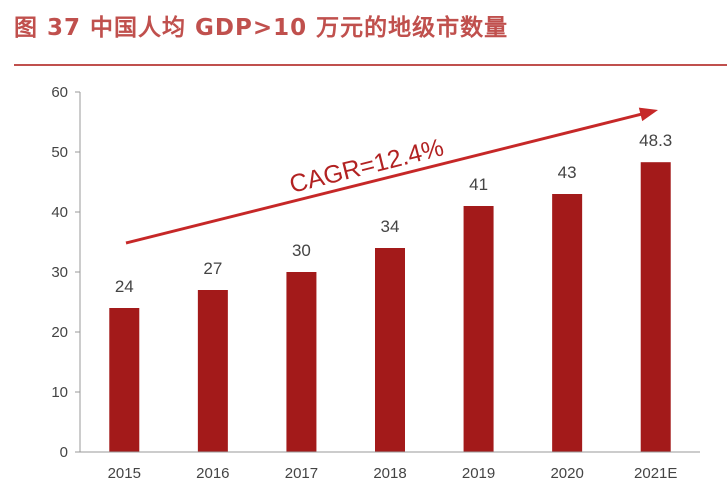  What do you see at coordinates (124, 472) in the screenshot?
I see `x-tick-label: 2015` at bounding box center [124, 472].